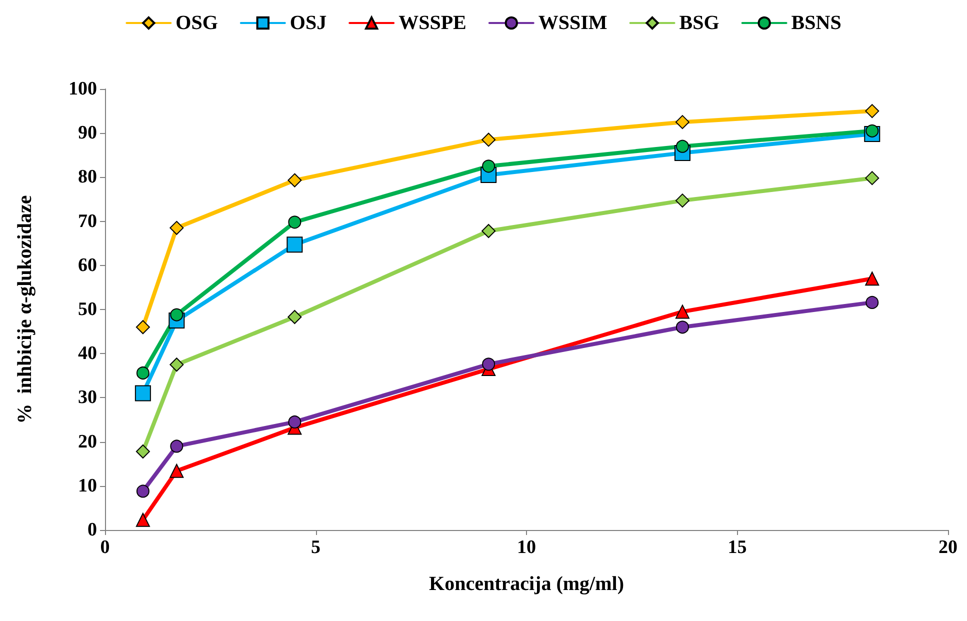  I want to click on y-tick-label: 90, so click(87, 133).